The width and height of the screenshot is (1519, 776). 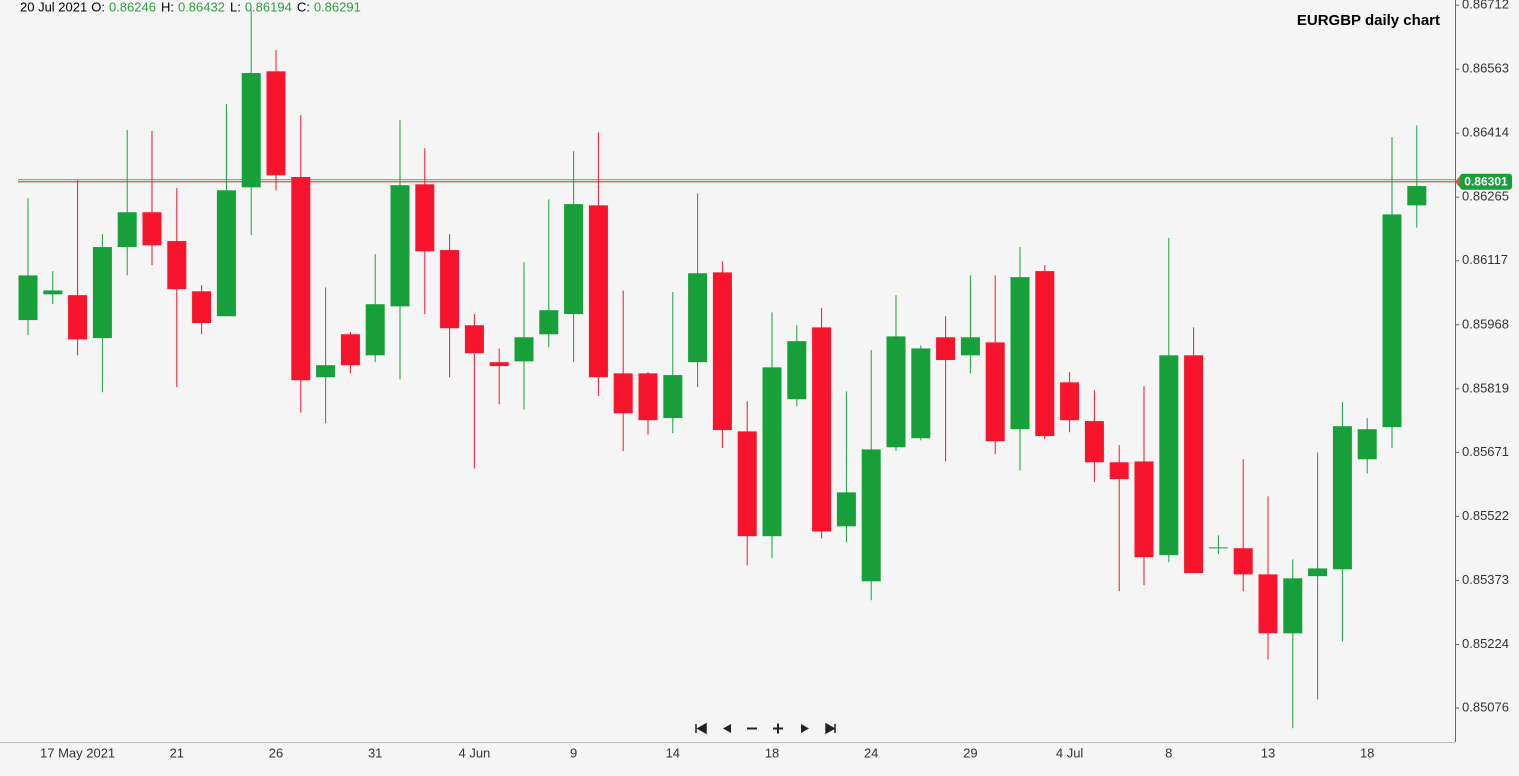 What do you see at coordinates (804, 728) in the screenshot?
I see `nav-forward` at bounding box center [804, 728].